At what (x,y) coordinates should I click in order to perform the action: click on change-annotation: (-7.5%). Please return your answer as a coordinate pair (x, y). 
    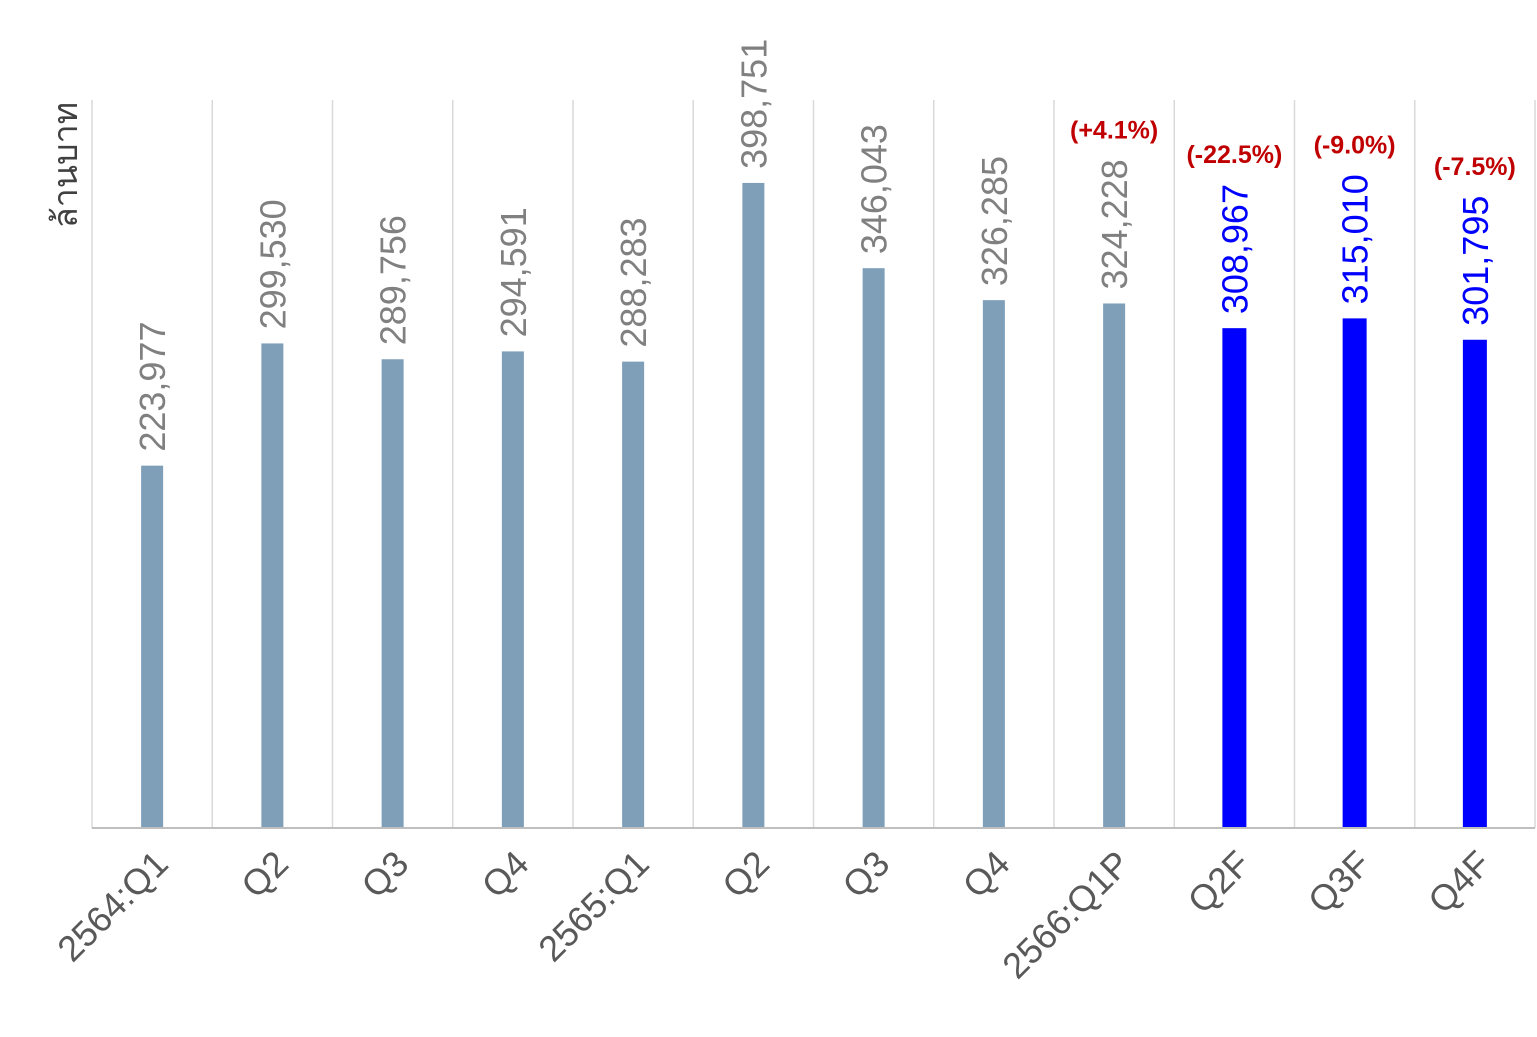
    Looking at the image, I should click on (1475, 167).